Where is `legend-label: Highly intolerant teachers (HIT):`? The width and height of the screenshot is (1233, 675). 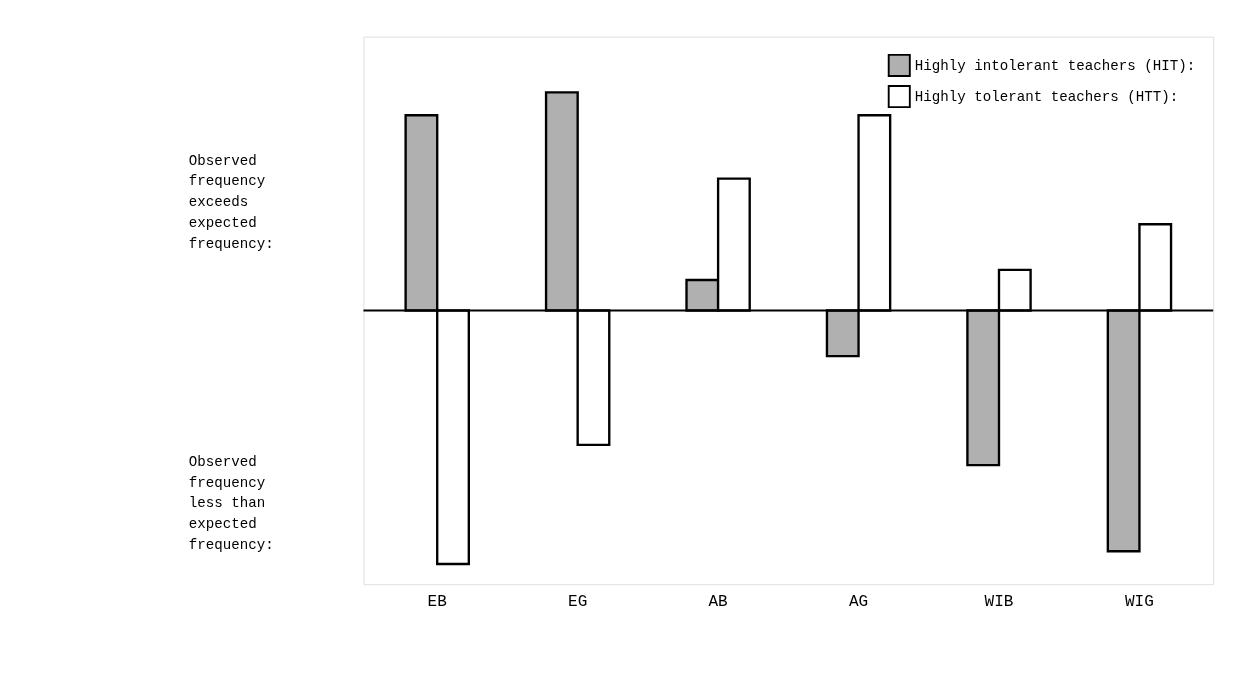
legend-label: Highly intolerant teachers (HIT): is located at coordinates (1055, 66).